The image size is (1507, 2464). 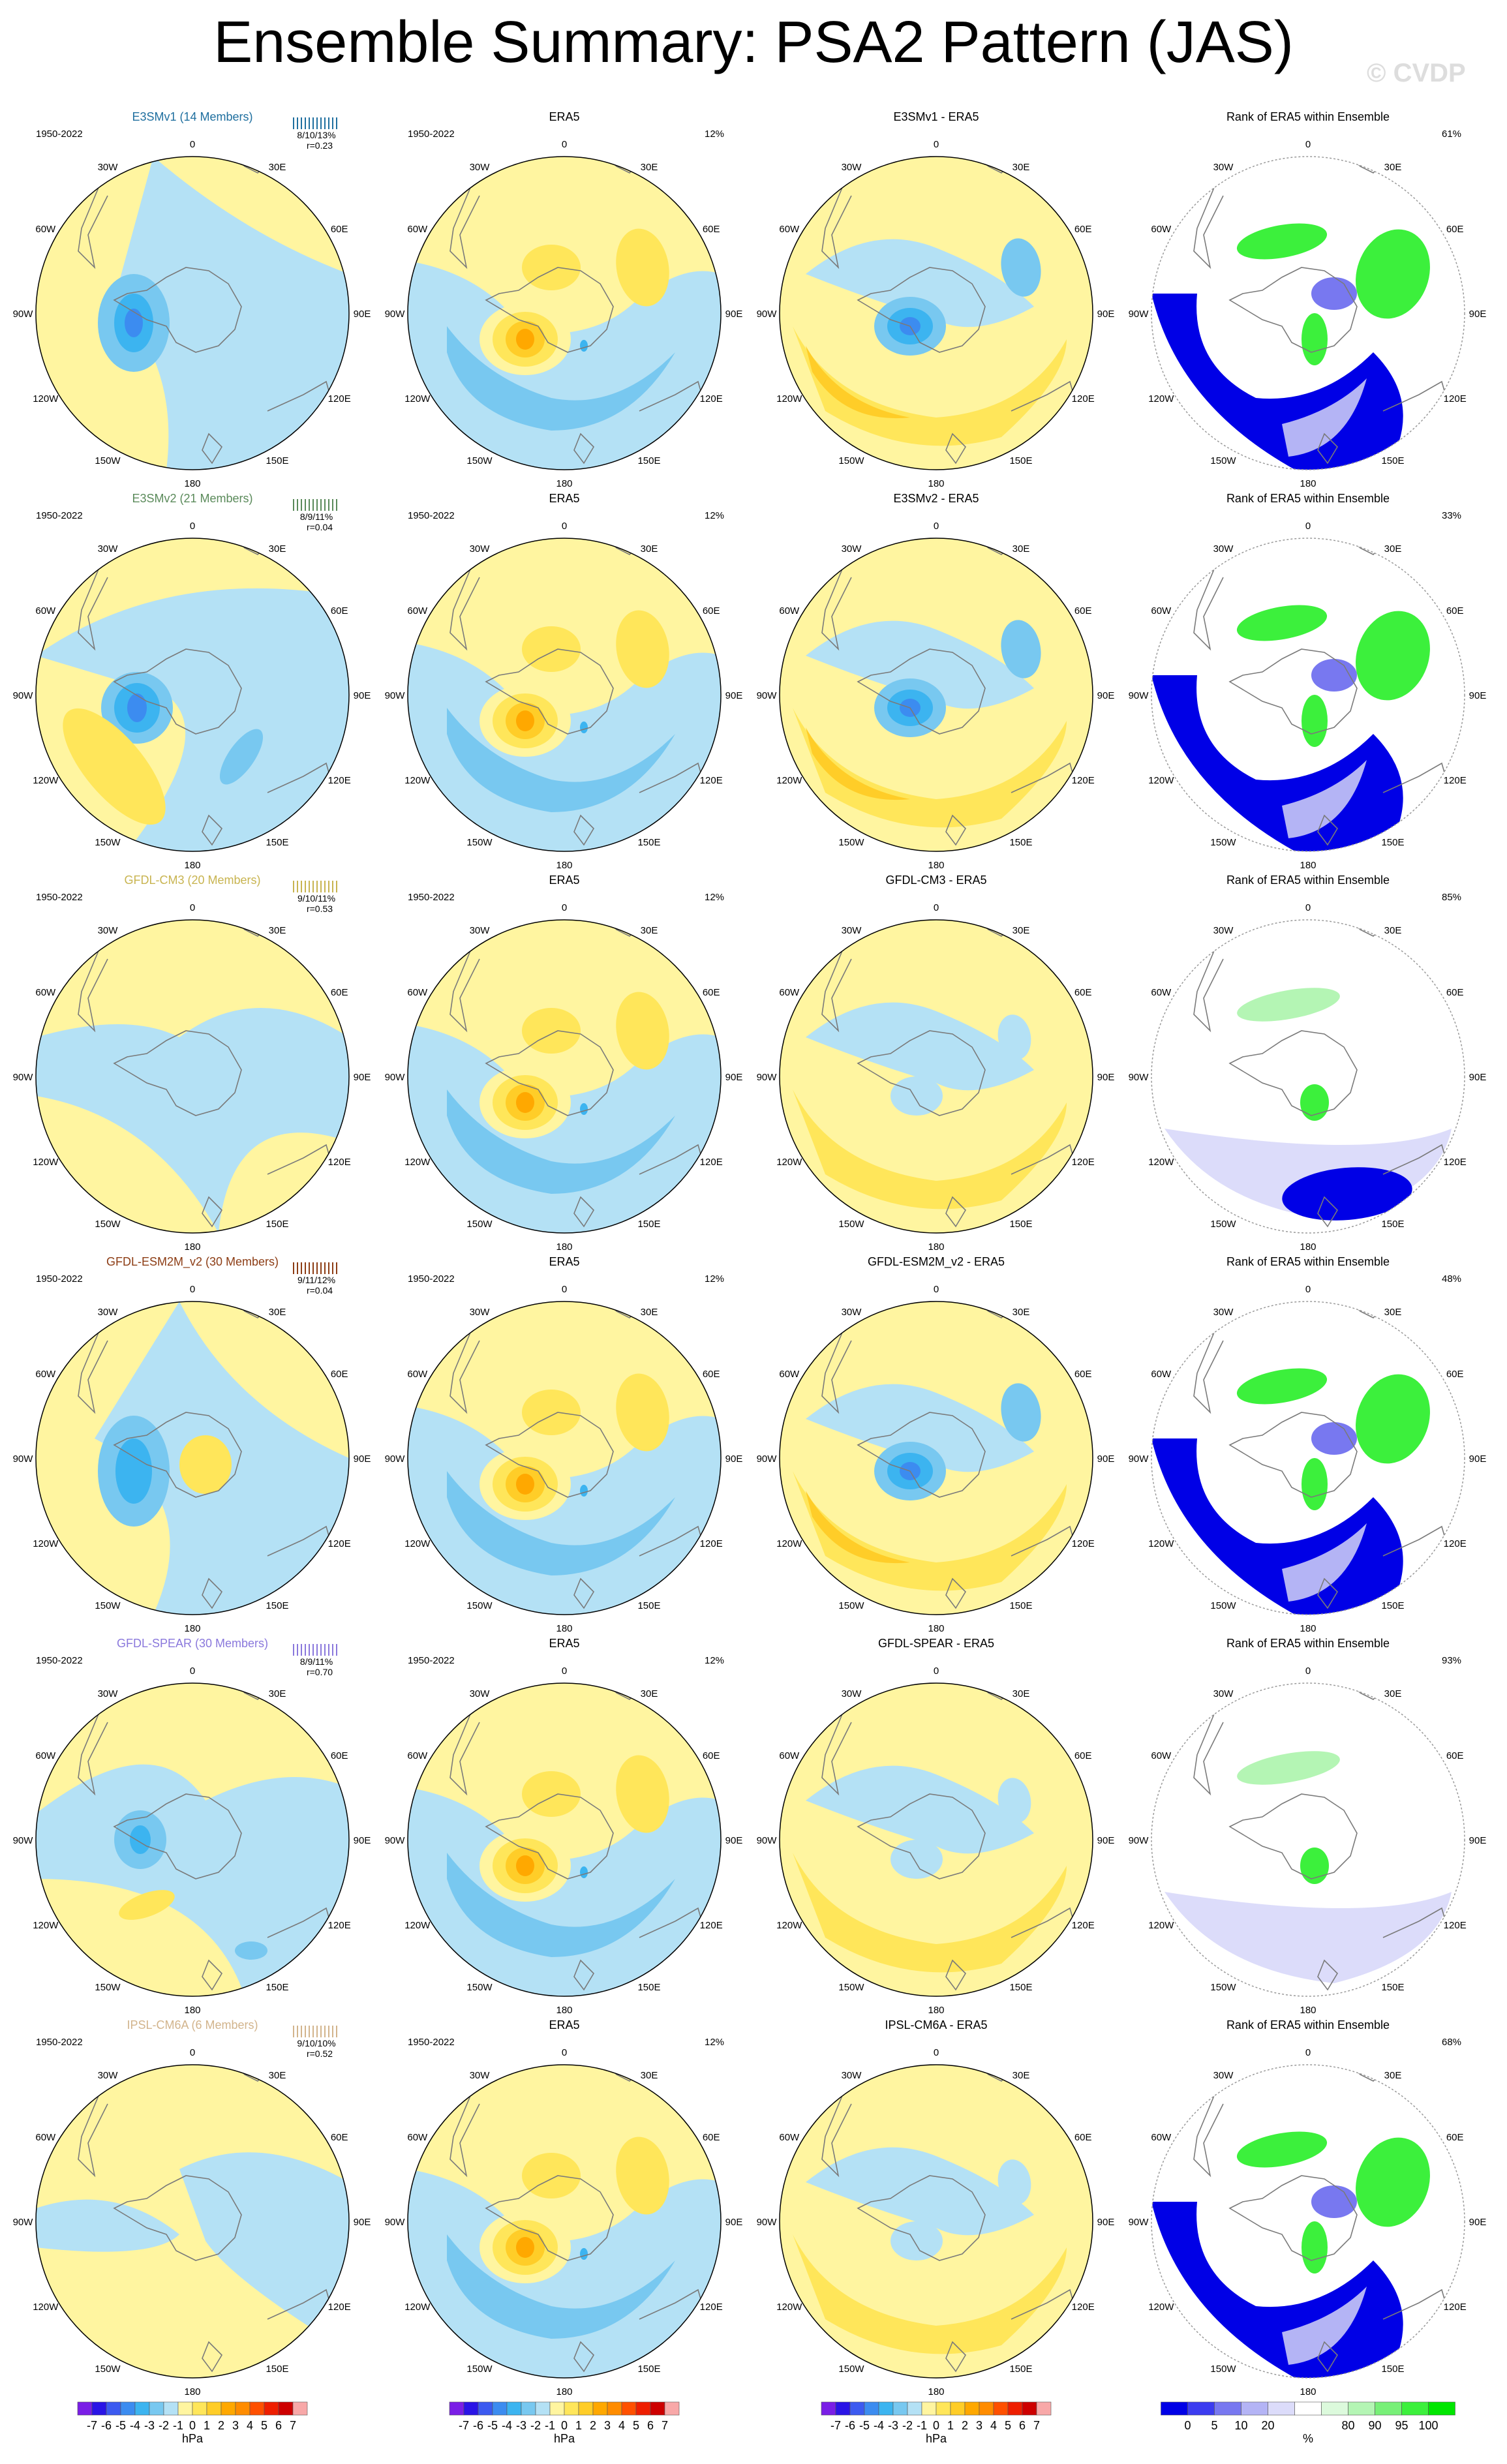 What do you see at coordinates (665, 2425) in the screenshot?
I see `colorbar-tick-label: 7` at bounding box center [665, 2425].